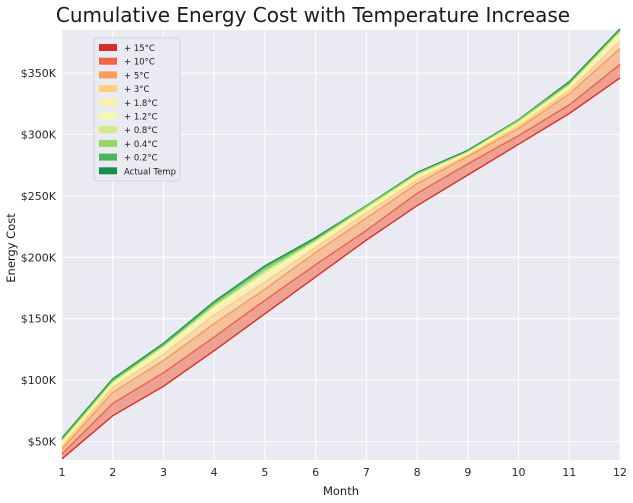 The width and height of the screenshot is (633, 503). What do you see at coordinates (343, 472) in the screenshot?
I see `x-axis-ticks: 1 2 3 4 5 6 7 8 9 10 11 12` at bounding box center [343, 472].